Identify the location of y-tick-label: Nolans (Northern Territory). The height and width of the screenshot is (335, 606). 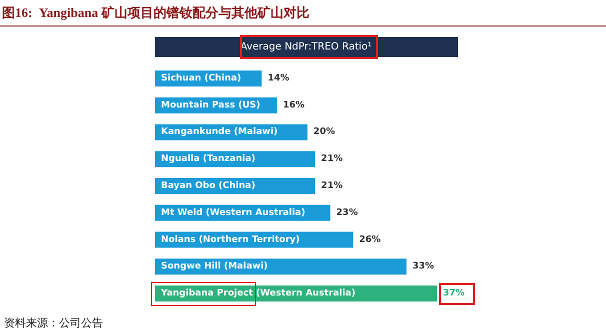
(230, 239).